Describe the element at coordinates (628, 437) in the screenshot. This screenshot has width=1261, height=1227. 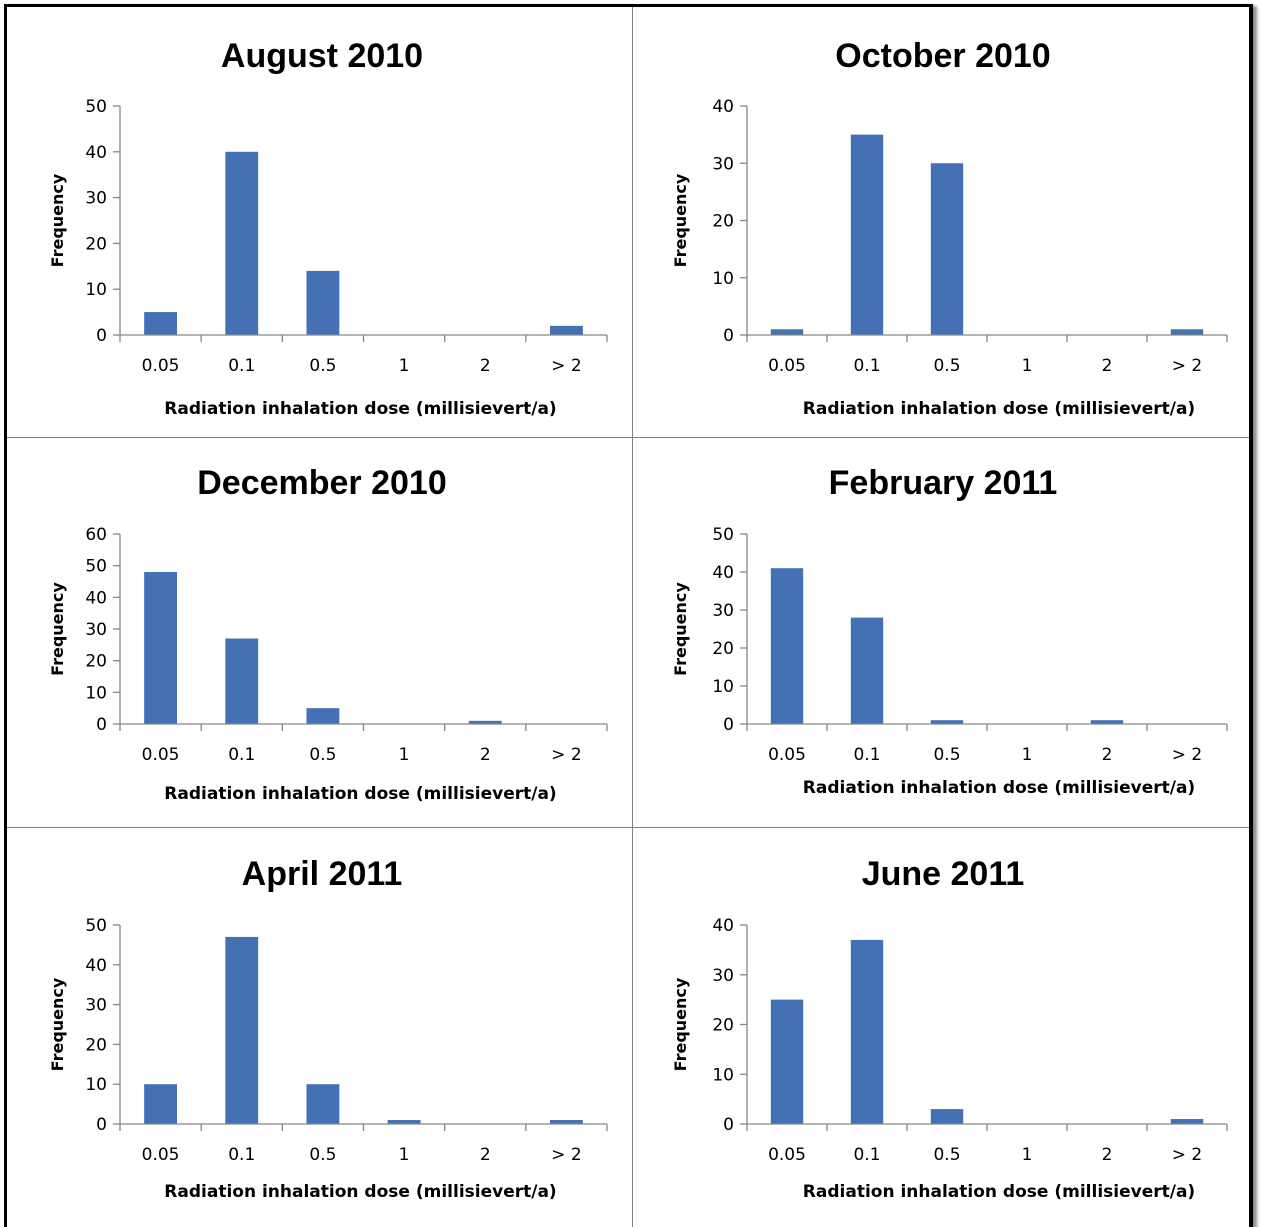
I see `horizontal-divider-top` at that location.